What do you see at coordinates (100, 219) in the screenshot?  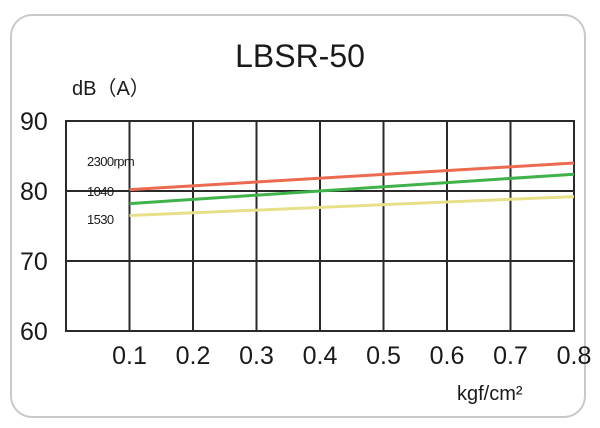 I see `series-label-2: 1530` at bounding box center [100, 219].